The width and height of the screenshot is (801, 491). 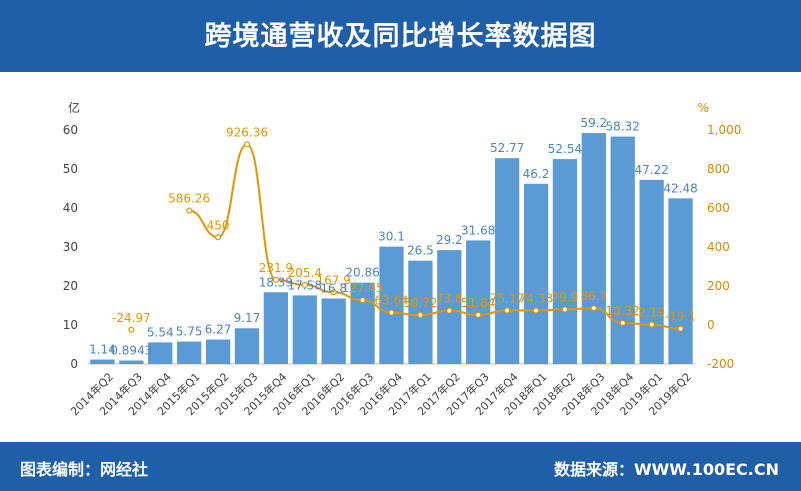 What do you see at coordinates (449, 240) in the screenshot?
I see `bar-data-label: 29.2` at bounding box center [449, 240].